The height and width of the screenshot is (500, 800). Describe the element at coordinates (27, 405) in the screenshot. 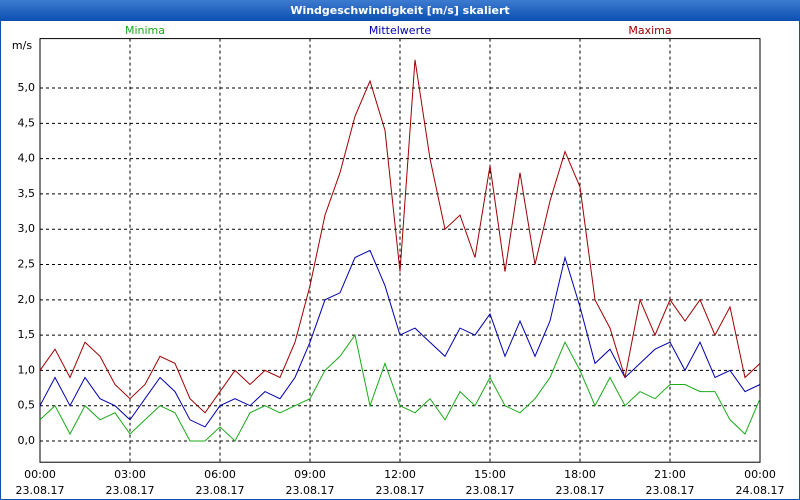

I see `y-tick-label: 0,5` at that location.